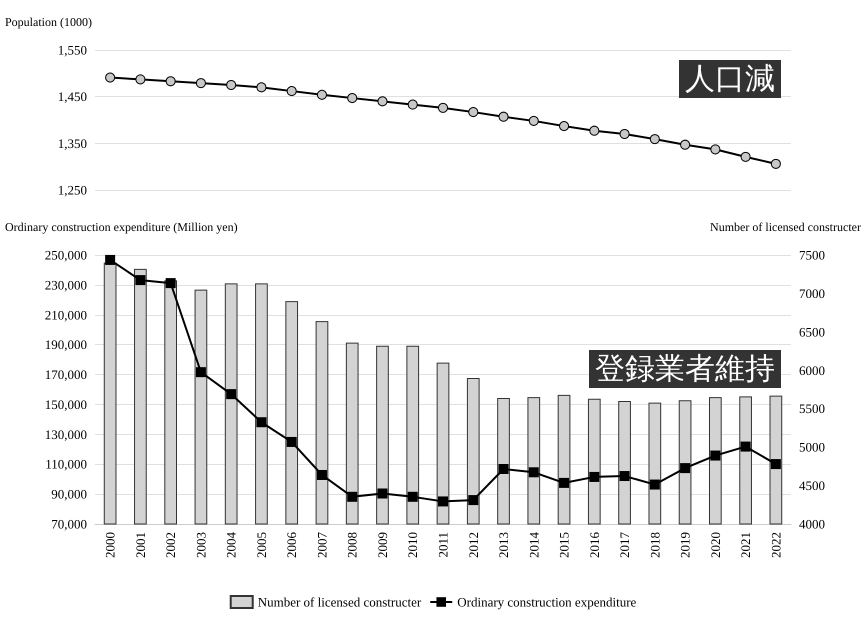 The height and width of the screenshot is (619, 866). Describe the element at coordinates (473, 545) in the screenshot. I see `x-tick-label: 2012` at that location.